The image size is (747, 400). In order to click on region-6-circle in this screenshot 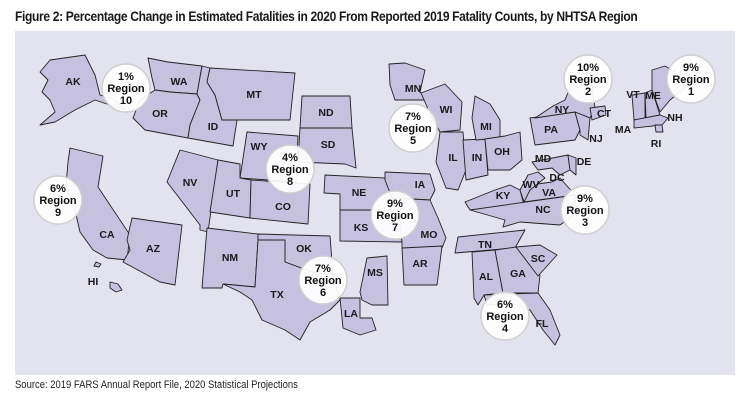, I will do `click(323, 280)`.